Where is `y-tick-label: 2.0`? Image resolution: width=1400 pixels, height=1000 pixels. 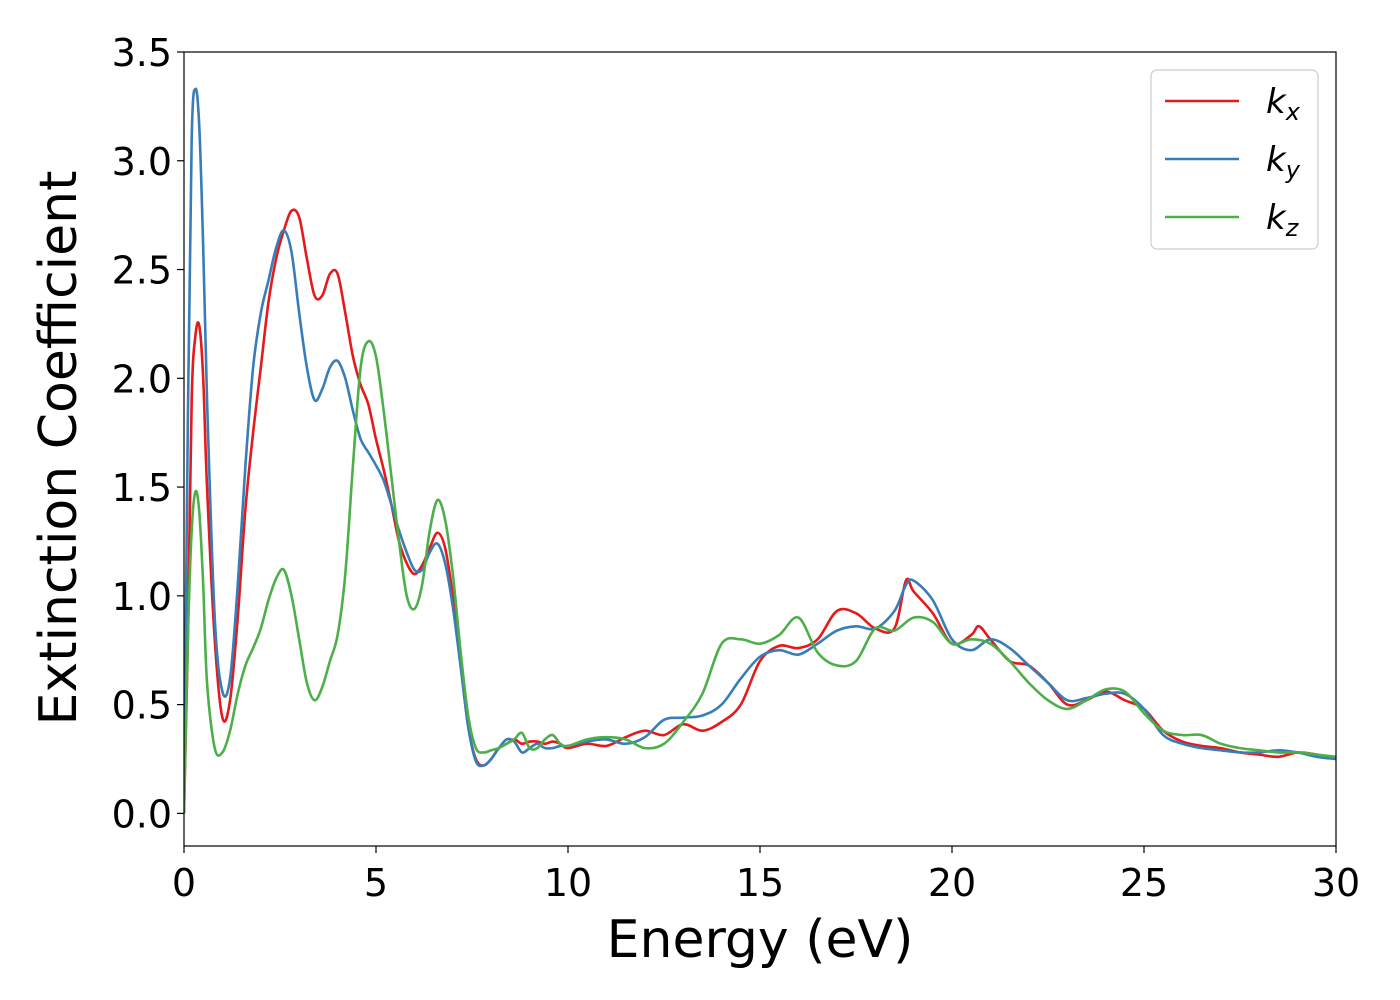 y-tick-label: 2.0 is located at coordinates (142, 379).